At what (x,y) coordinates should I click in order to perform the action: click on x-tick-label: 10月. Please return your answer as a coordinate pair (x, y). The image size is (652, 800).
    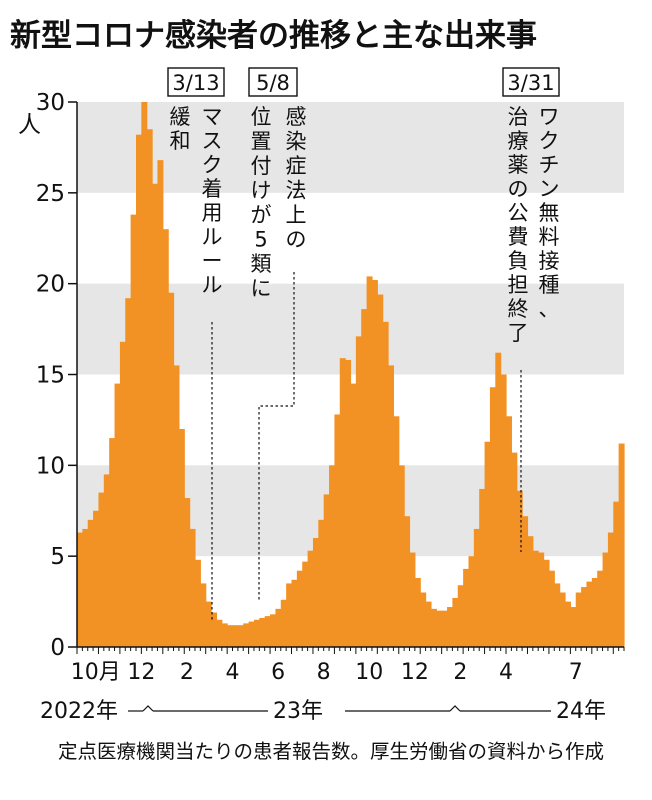
    Looking at the image, I should click on (96, 672).